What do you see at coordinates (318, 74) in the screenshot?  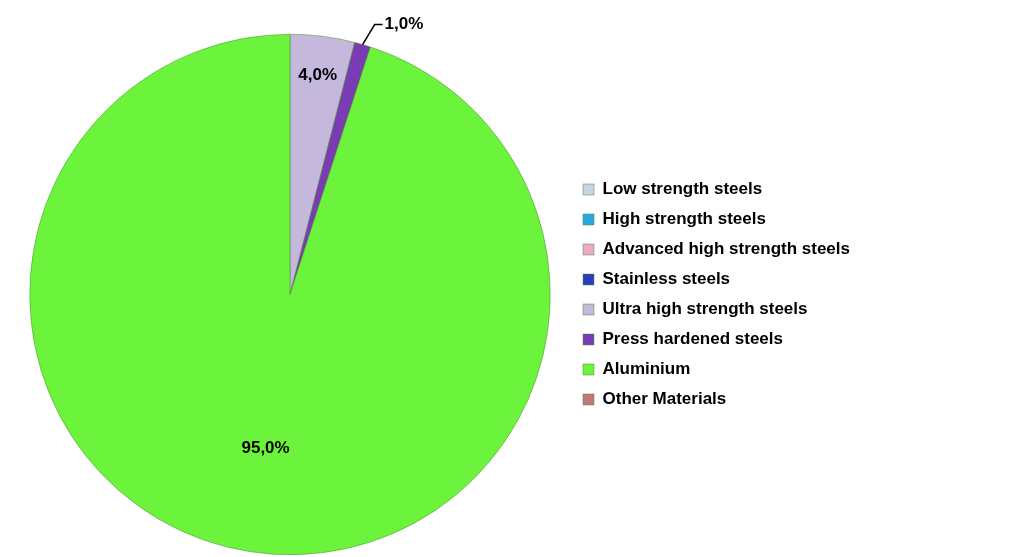 I see `data-label: 4,0%` at bounding box center [318, 74].